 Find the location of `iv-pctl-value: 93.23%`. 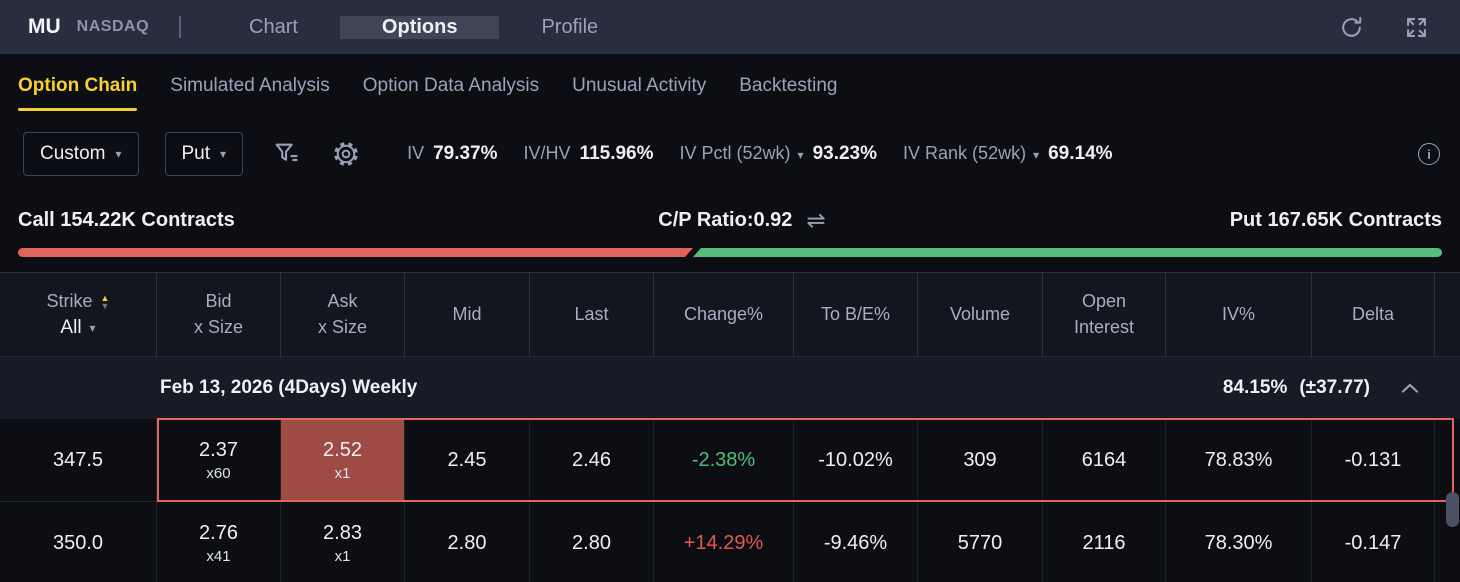

iv-pctl-value: 93.23% is located at coordinates (845, 153).